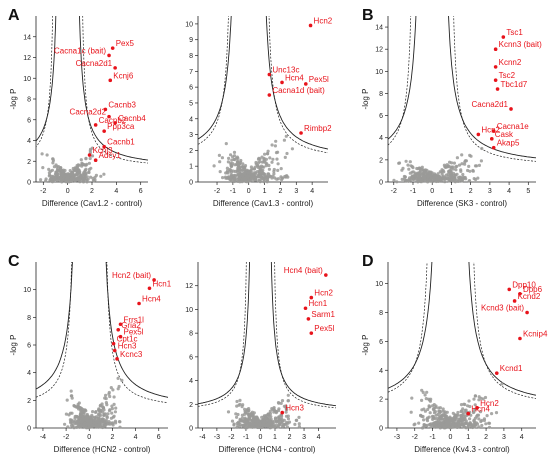 The width and height of the screenshot is (550, 475). What do you see at coordinates (520, 44) in the screenshot?
I see `hit-label: Kcnn3 (bait)` at bounding box center [520, 44].